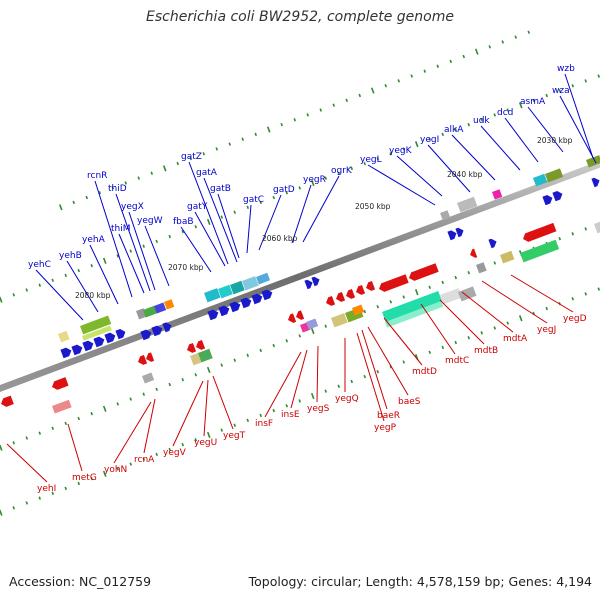 The image size is (600, 600). Describe the element at coordinates (80, 581) in the screenshot. I see `accession-text: Accession: NC_012759` at that location.